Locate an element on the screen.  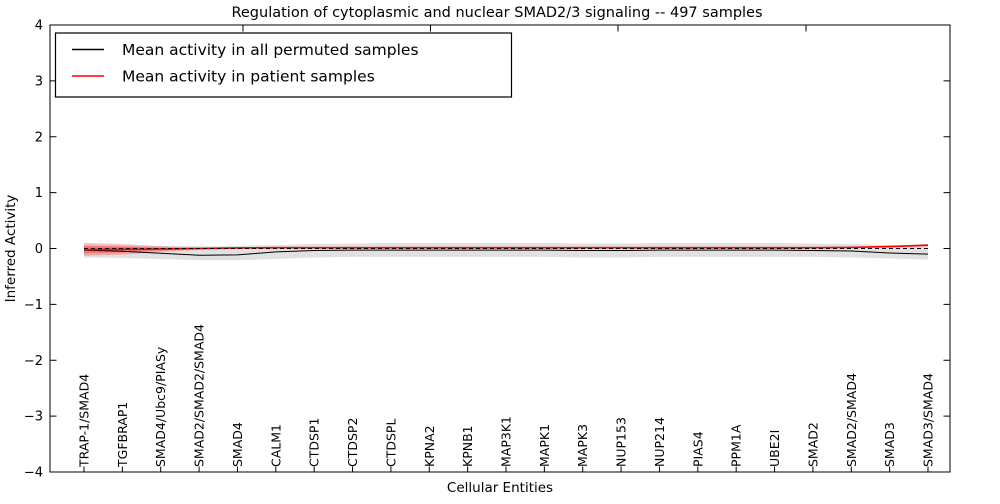
legend-label-patient: Mean activity in patient samples is located at coordinates (248, 77).